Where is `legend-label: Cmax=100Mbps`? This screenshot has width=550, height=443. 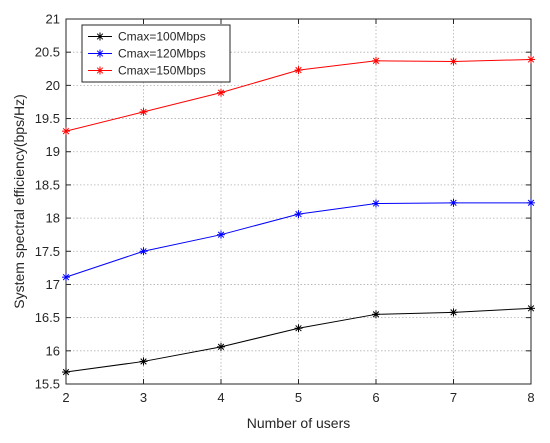
legend-label: Cmax=100Mbps is located at coordinates (162, 37).